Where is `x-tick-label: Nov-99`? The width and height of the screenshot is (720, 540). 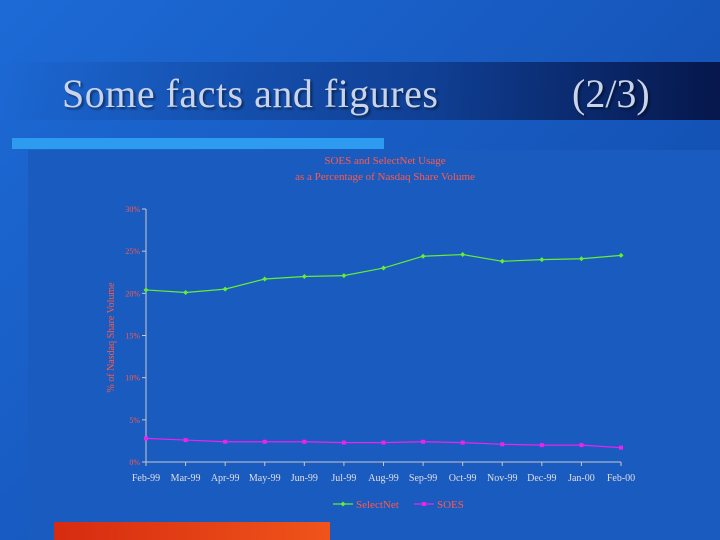
x-tick-label: Nov-99 is located at coordinates (502, 478).